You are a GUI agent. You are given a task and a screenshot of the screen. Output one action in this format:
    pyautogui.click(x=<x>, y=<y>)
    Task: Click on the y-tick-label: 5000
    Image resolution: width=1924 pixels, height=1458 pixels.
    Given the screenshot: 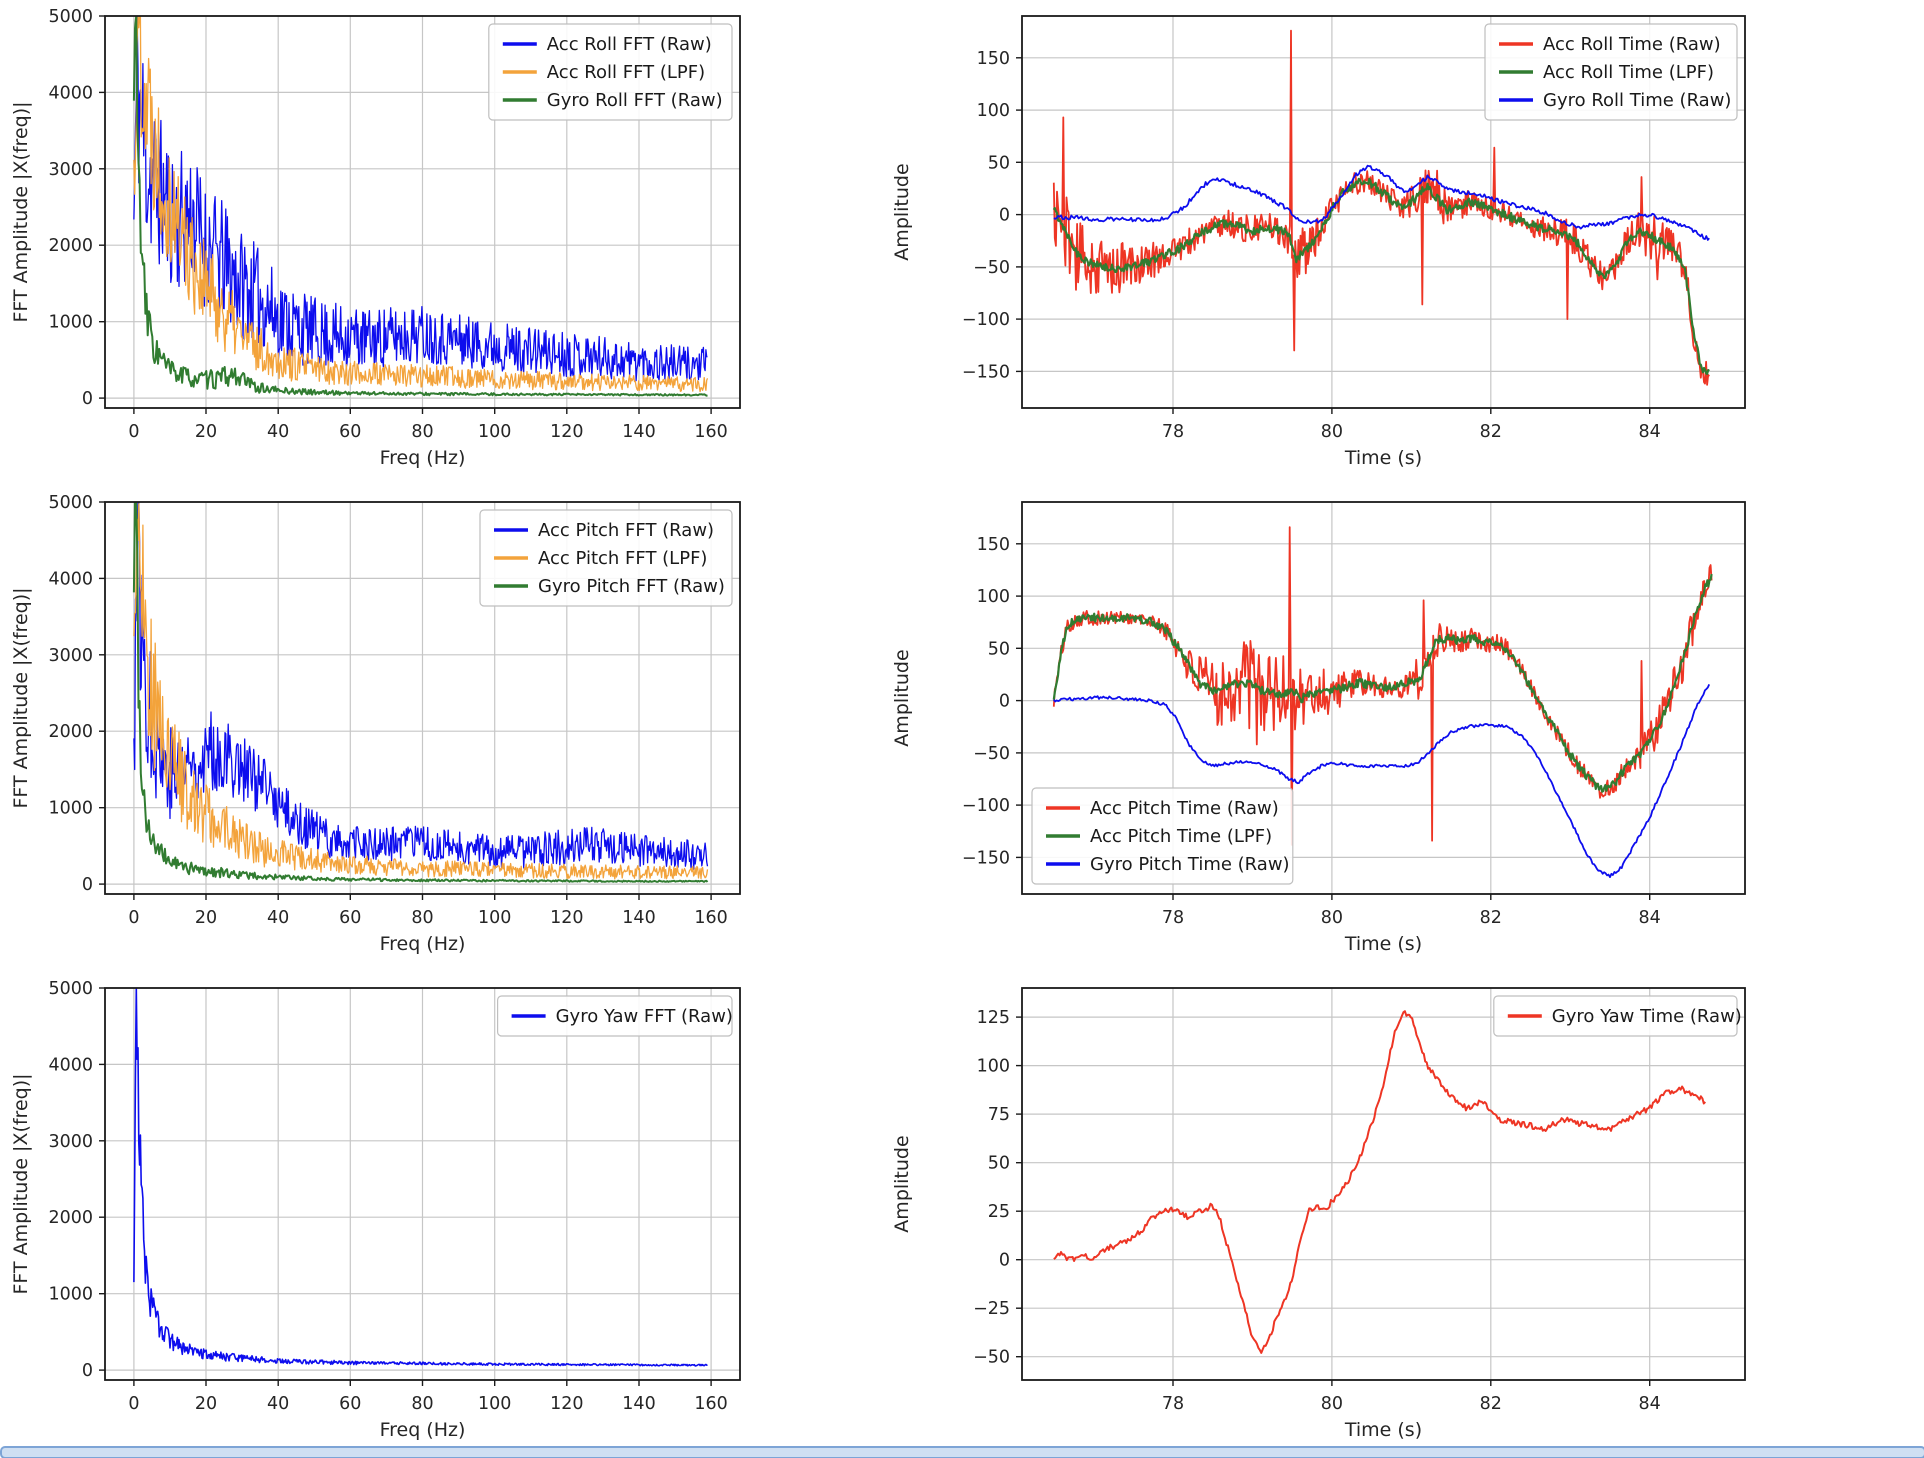 What is the action you would take?
    pyautogui.click(x=70, y=17)
    